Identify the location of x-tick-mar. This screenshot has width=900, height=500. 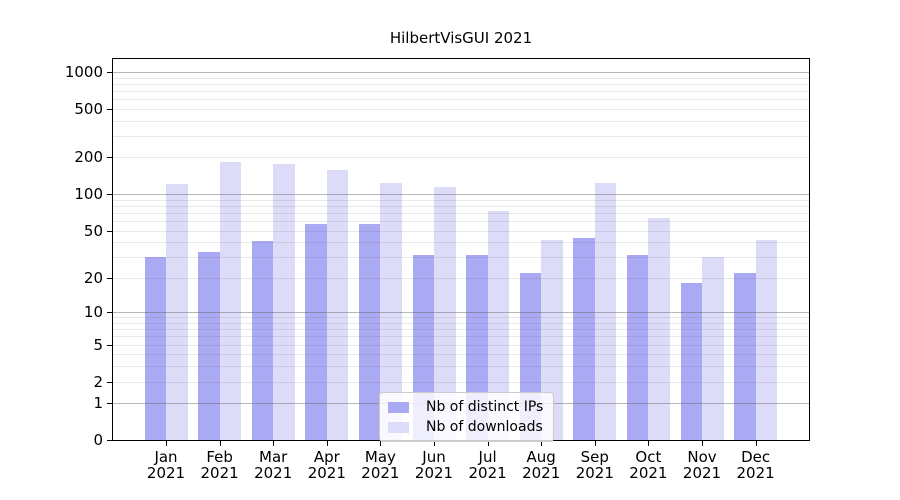
(274, 443).